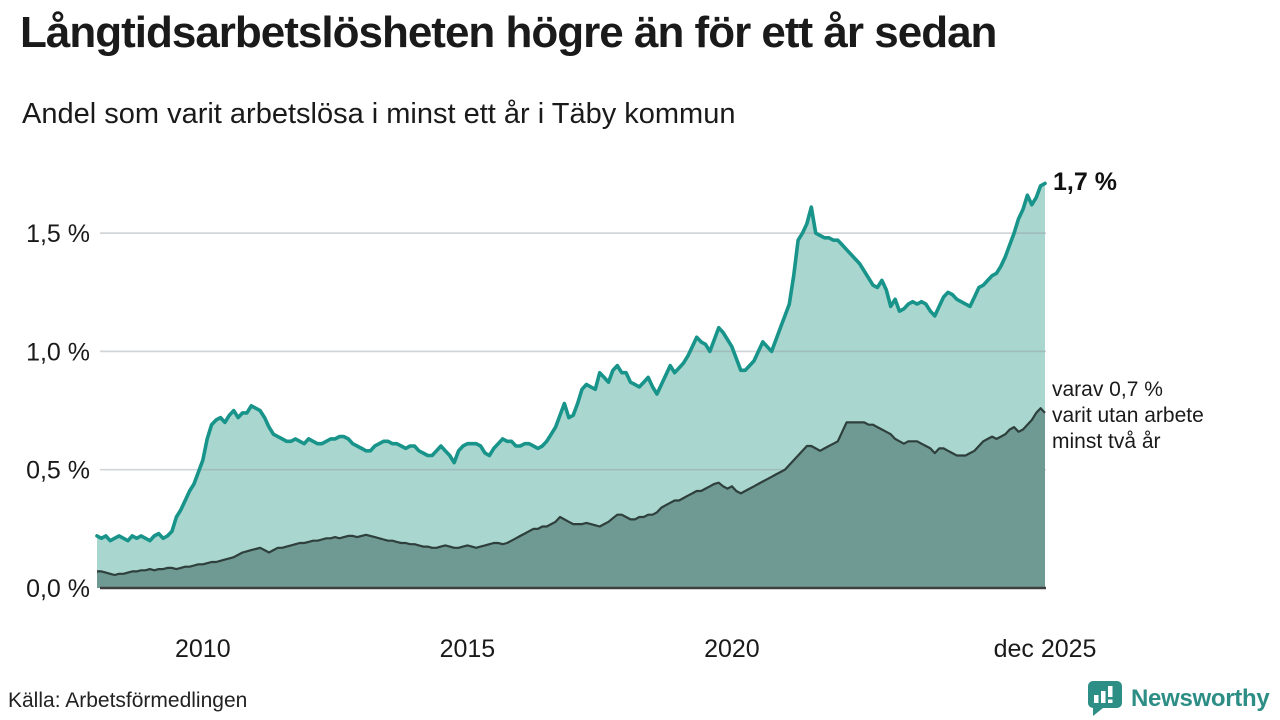 This screenshot has height=720, width=1280. What do you see at coordinates (1107, 389) in the screenshot?
I see `annotation-line-1: varav 0,7 %` at bounding box center [1107, 389].